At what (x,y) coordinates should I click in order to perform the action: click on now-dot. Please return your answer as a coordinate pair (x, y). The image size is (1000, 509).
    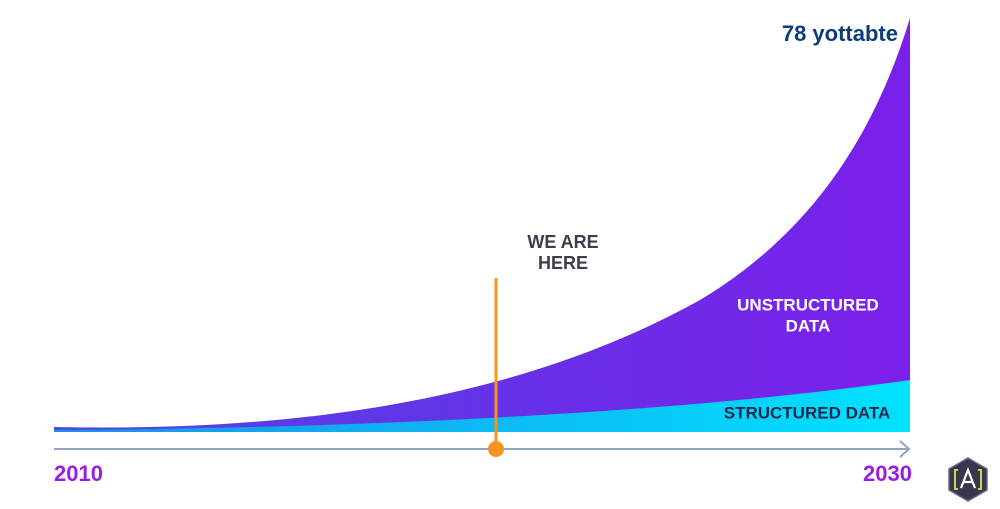
    Looking at the image, I should click on (496, 449).